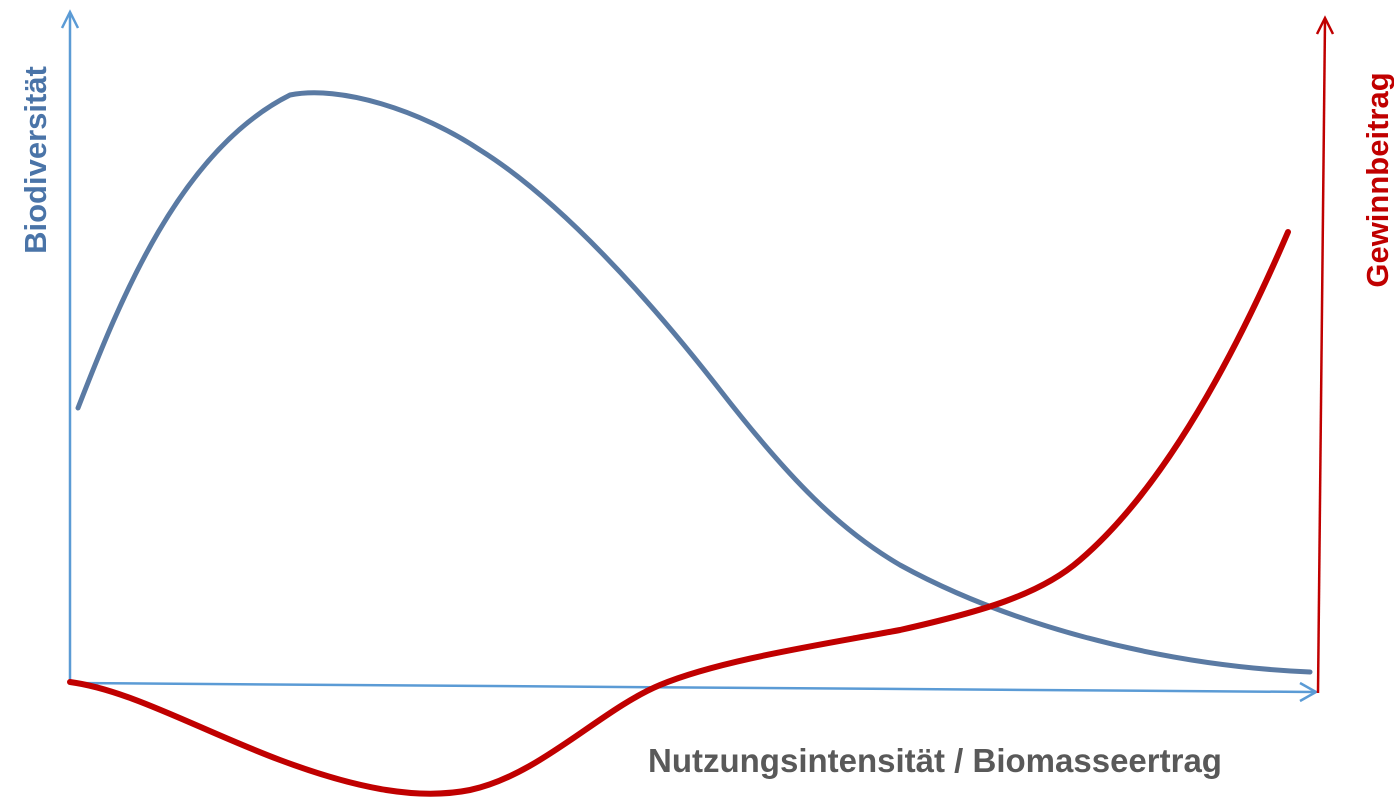 This screenshot has height=803, width=1394. Describe the element at coordinates (35, 160) in the screenshot. I see `y-left-label: Biodiversität` at that location.